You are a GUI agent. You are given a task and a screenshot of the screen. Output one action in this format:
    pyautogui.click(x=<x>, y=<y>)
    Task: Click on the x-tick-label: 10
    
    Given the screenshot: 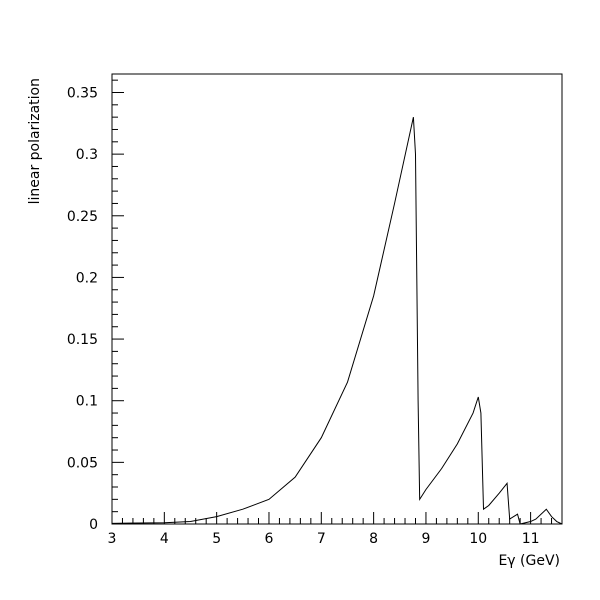 What is the action you would take?
    pyautogui.click(x=478, y=539)
    